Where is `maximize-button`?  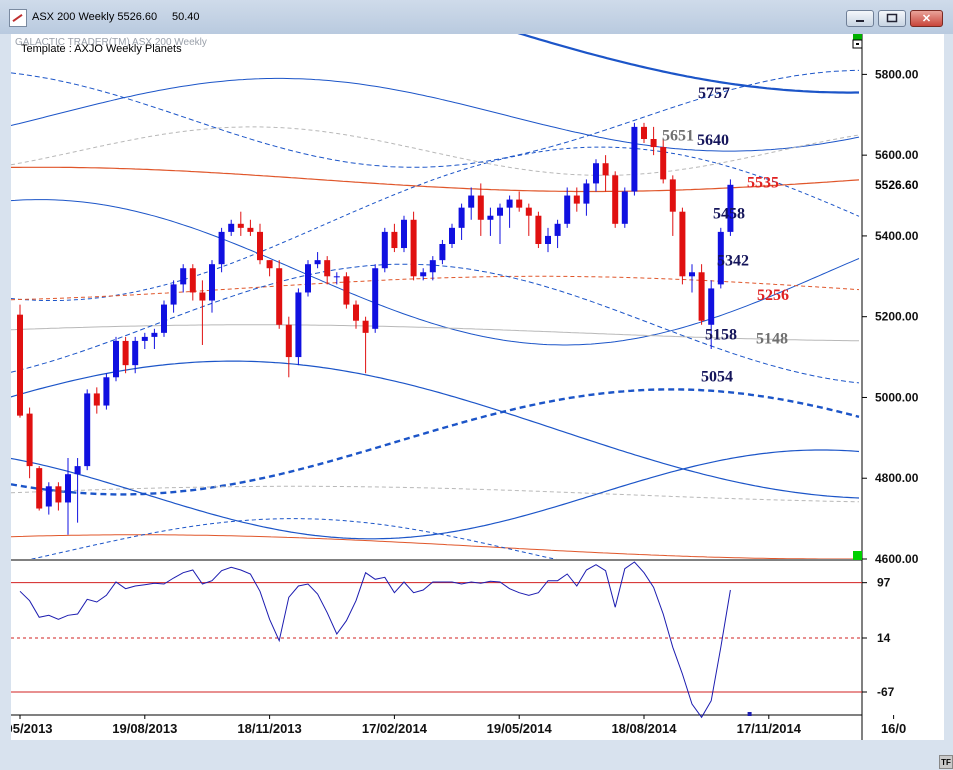
maximize-button is located at coordinates (892, 18).